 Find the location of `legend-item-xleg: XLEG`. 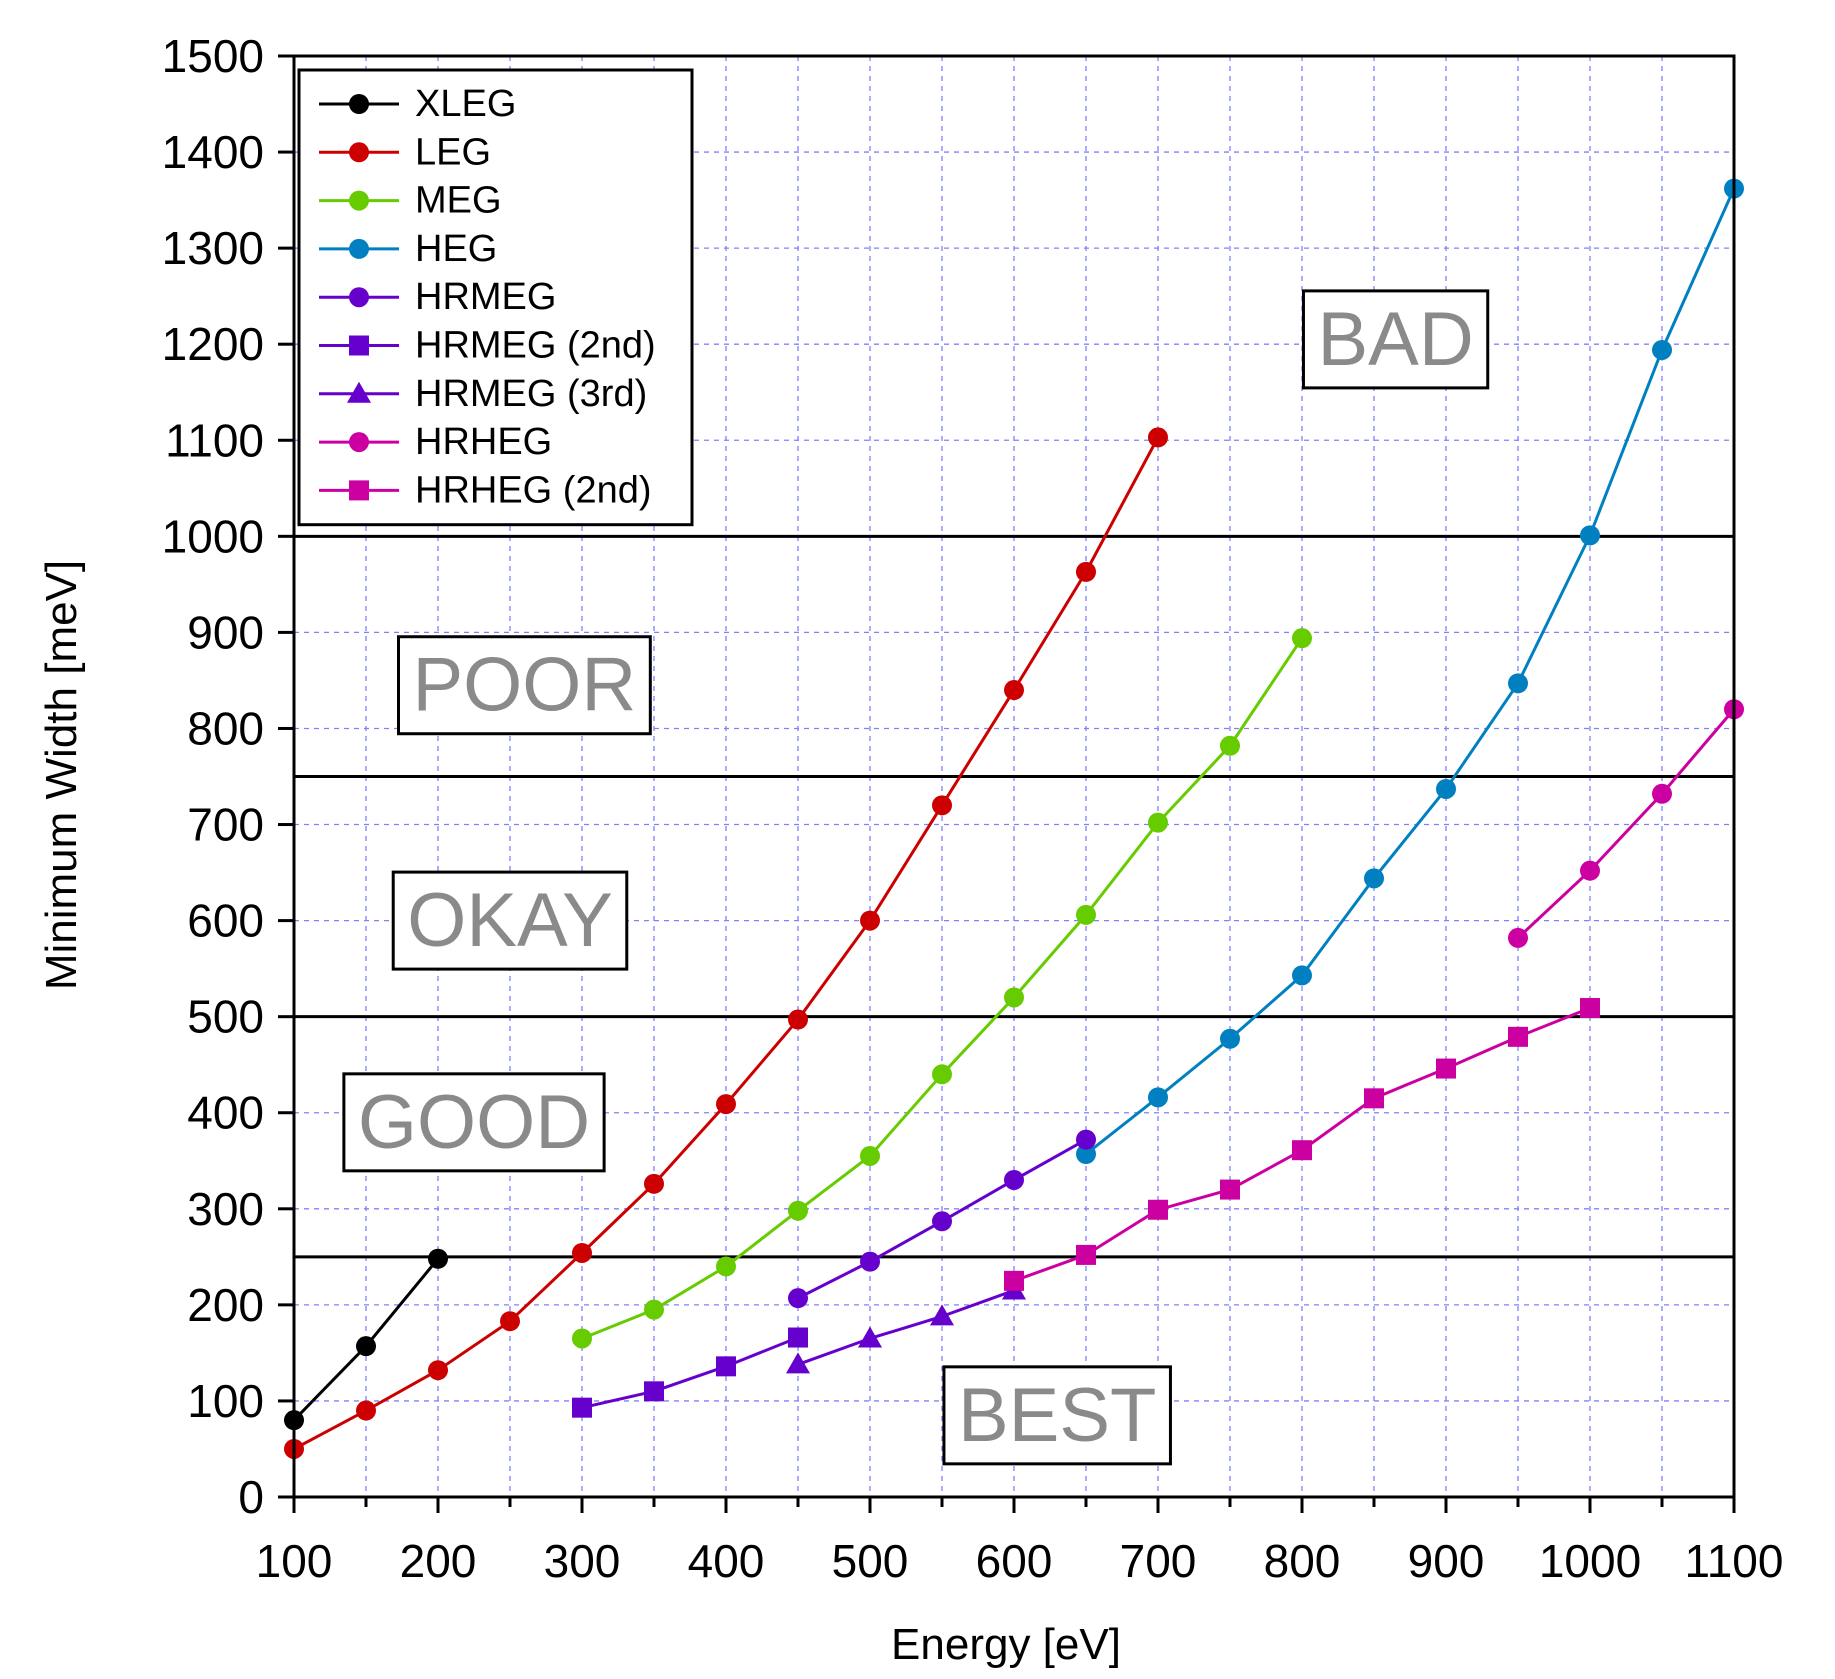

legend-item-xleg: XLEG is located at coordinates (417, 104).